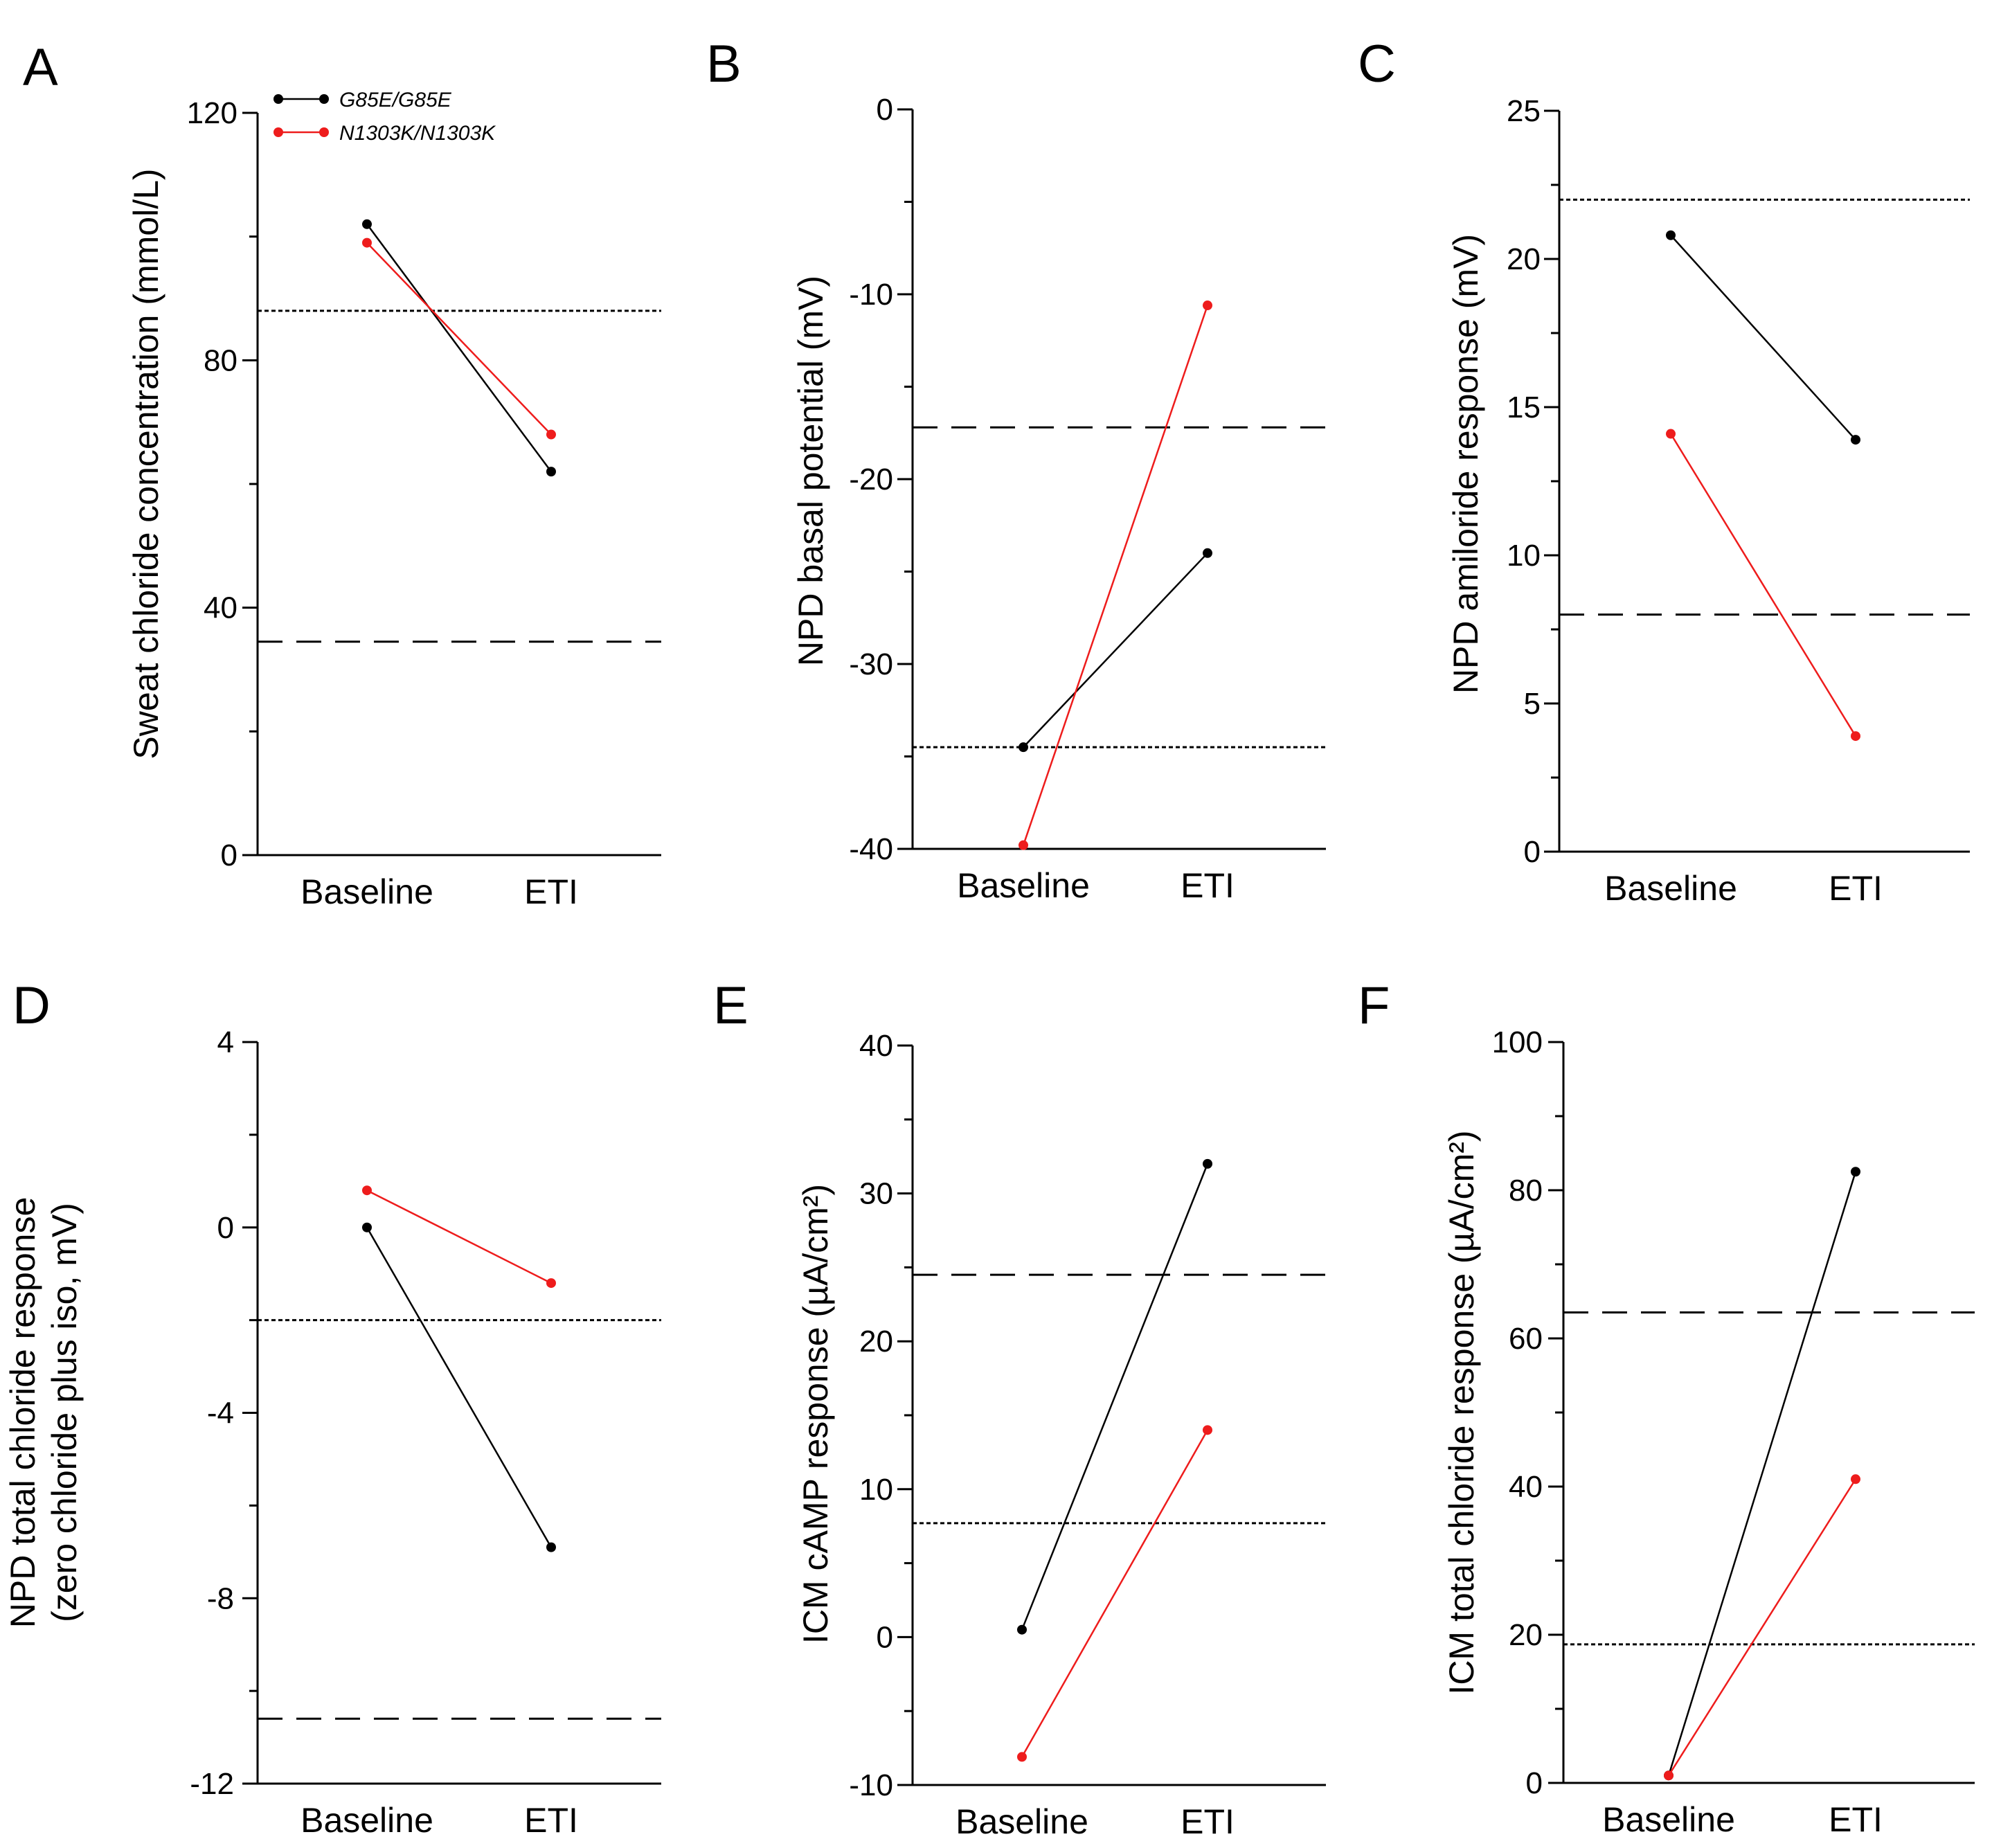 Image resolution: width=1992 pixels, height=1848 pixels. I want to click on panel-f-series-line-g85e-g85e, so click(1762, 1473).